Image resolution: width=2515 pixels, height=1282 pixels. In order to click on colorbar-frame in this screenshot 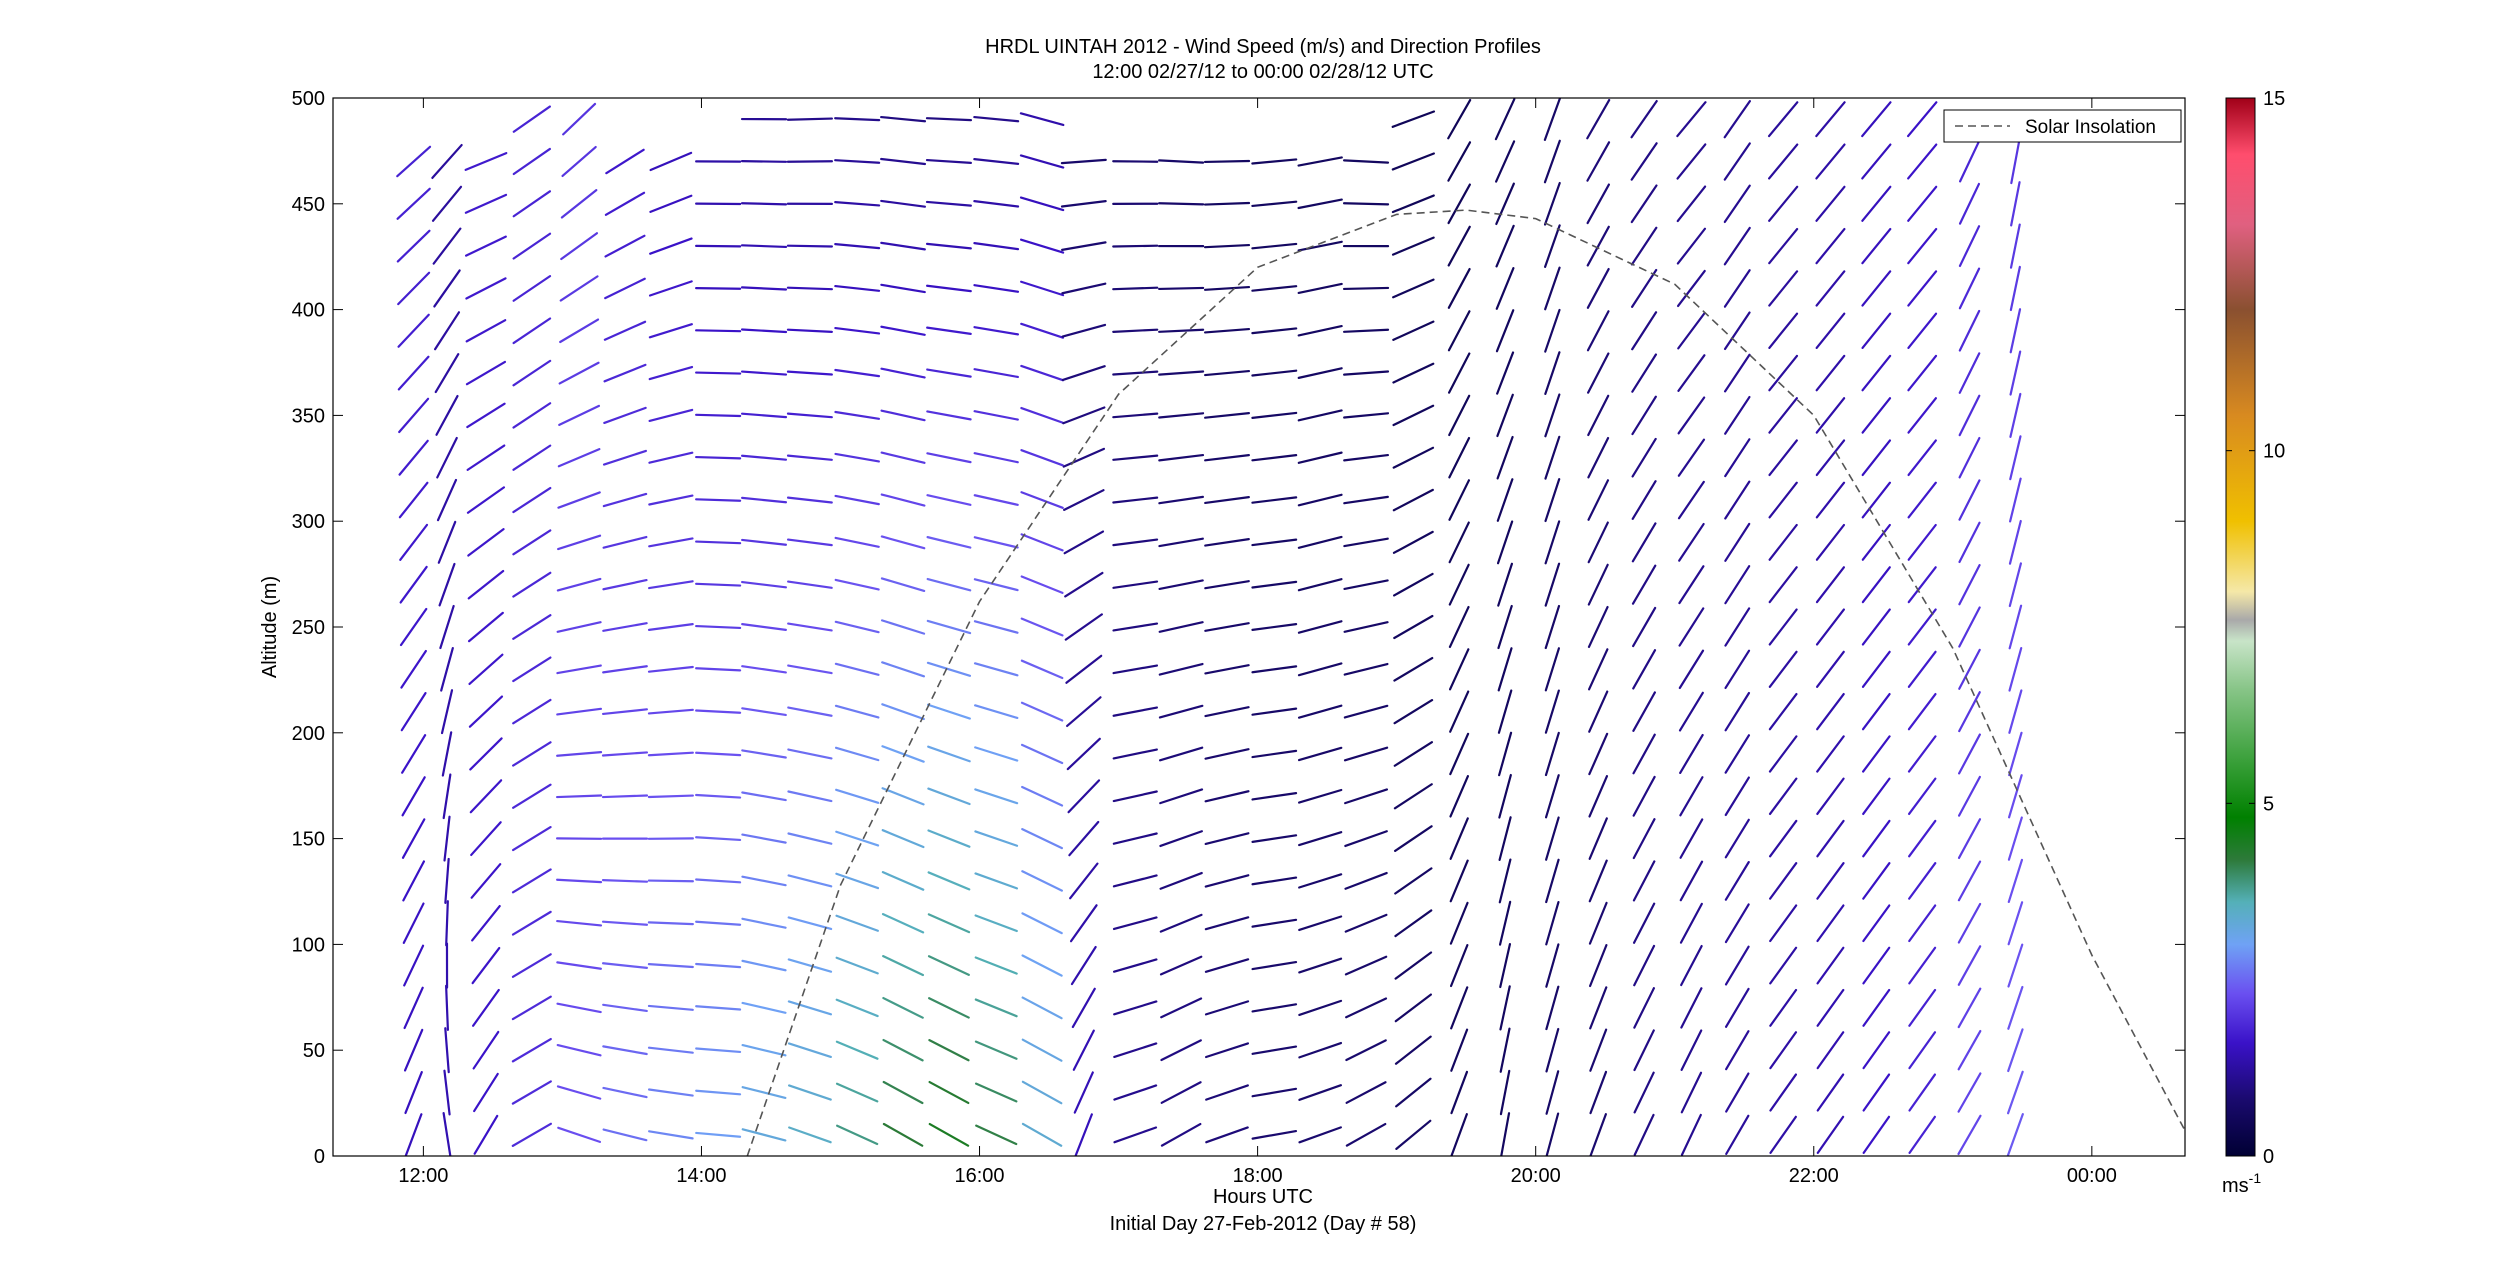, I will do `click(2240, 627)`.